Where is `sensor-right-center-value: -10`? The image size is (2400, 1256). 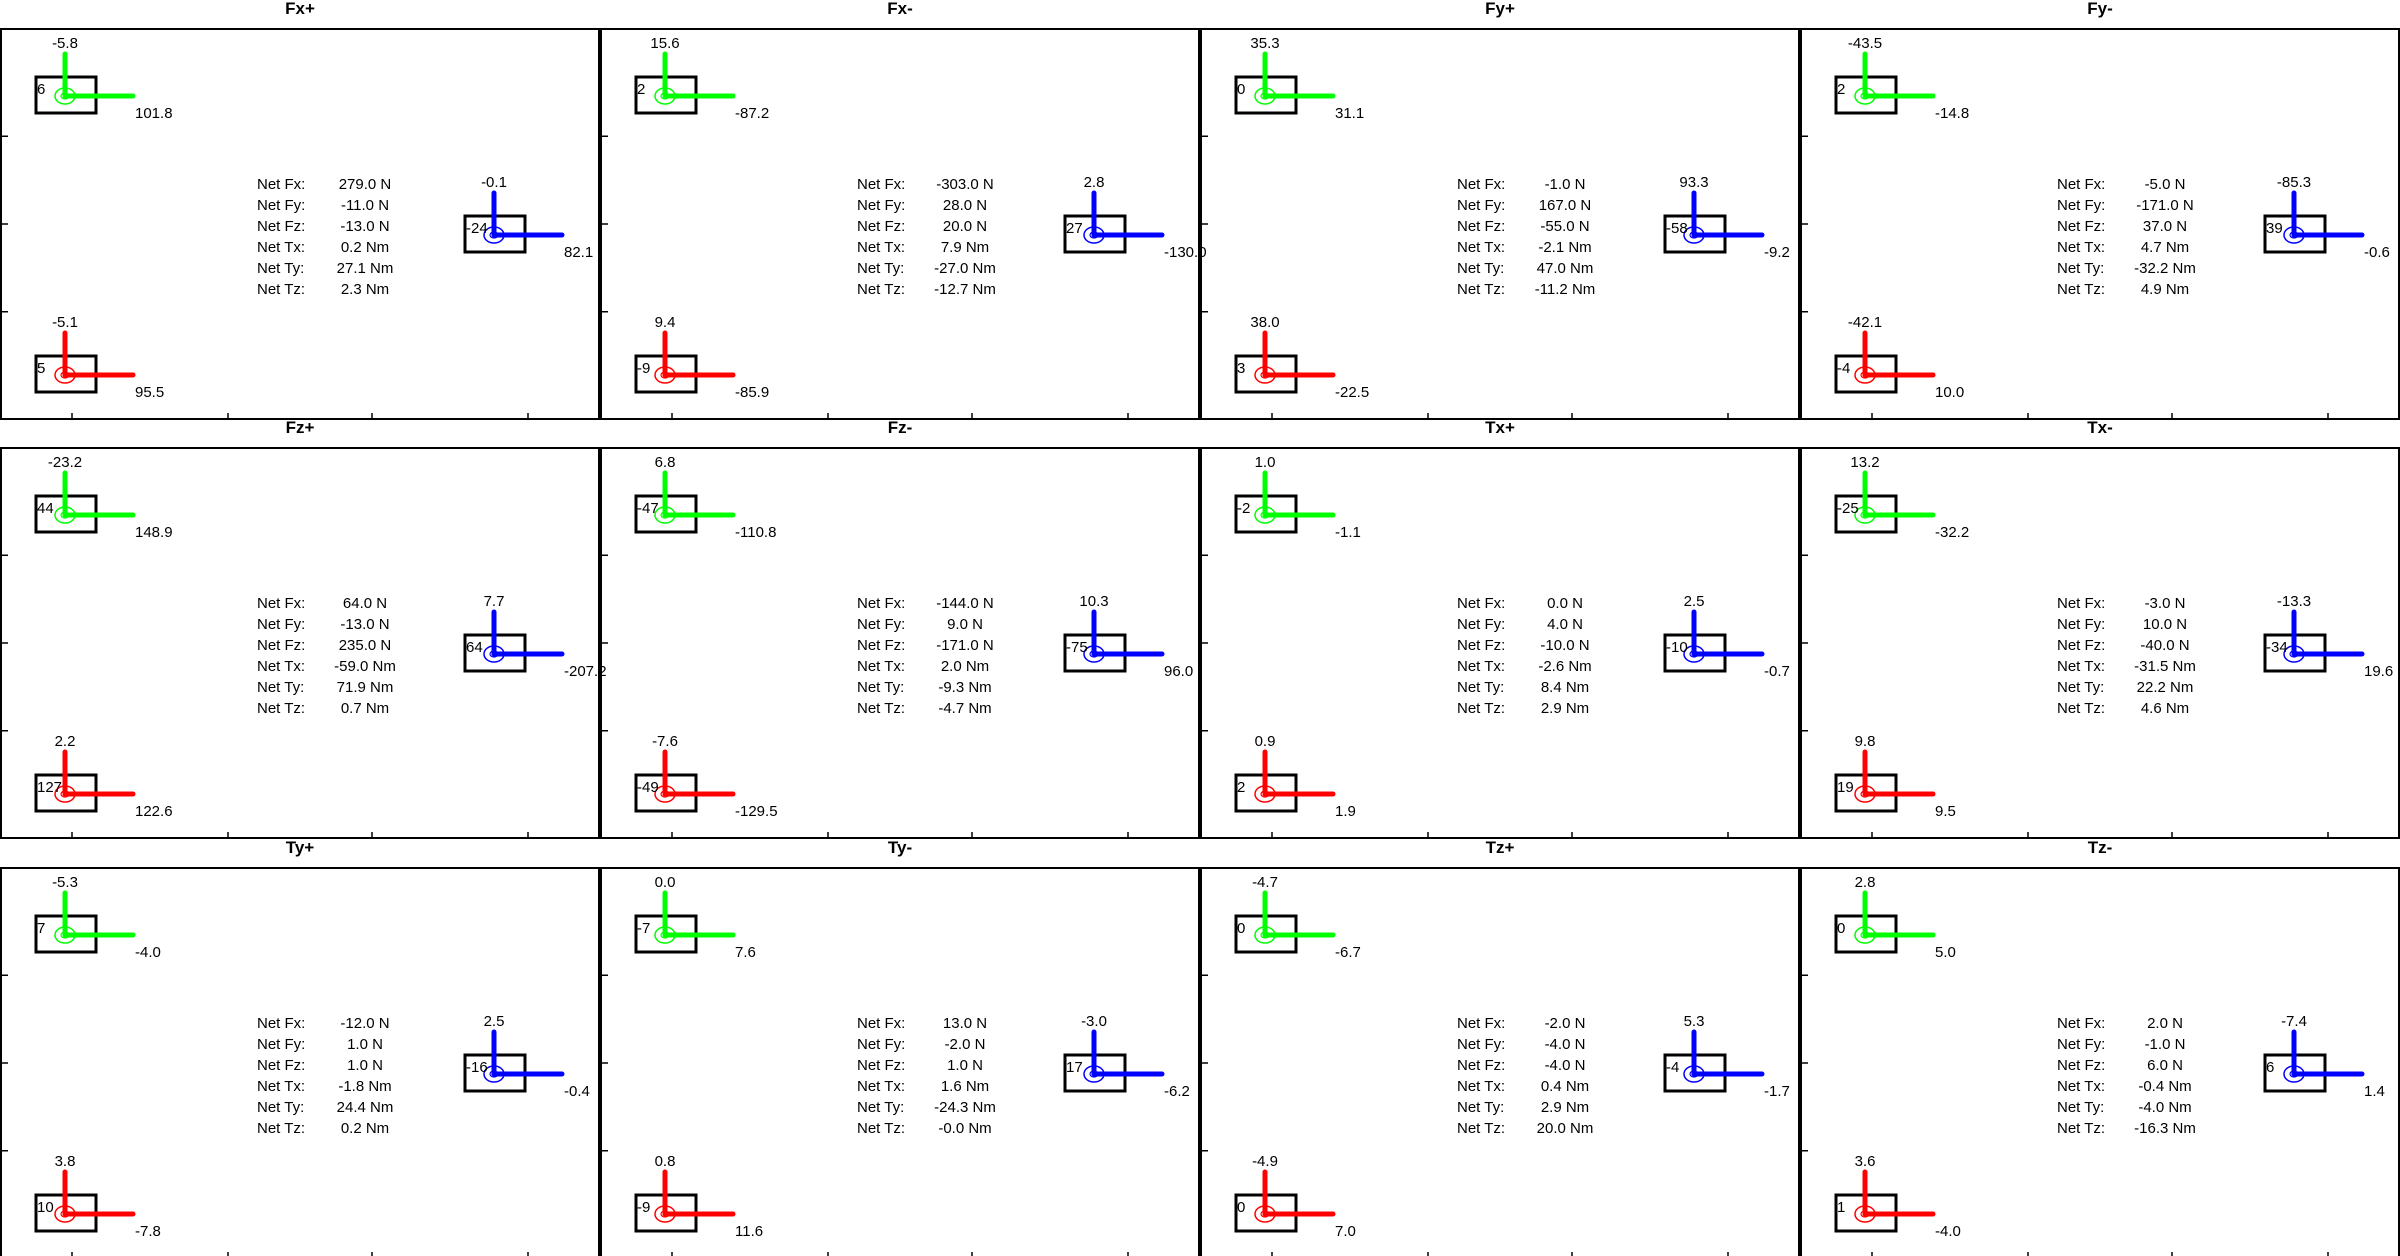 sensor-right-center-value: -10 is located at coordinates (1677, 647).